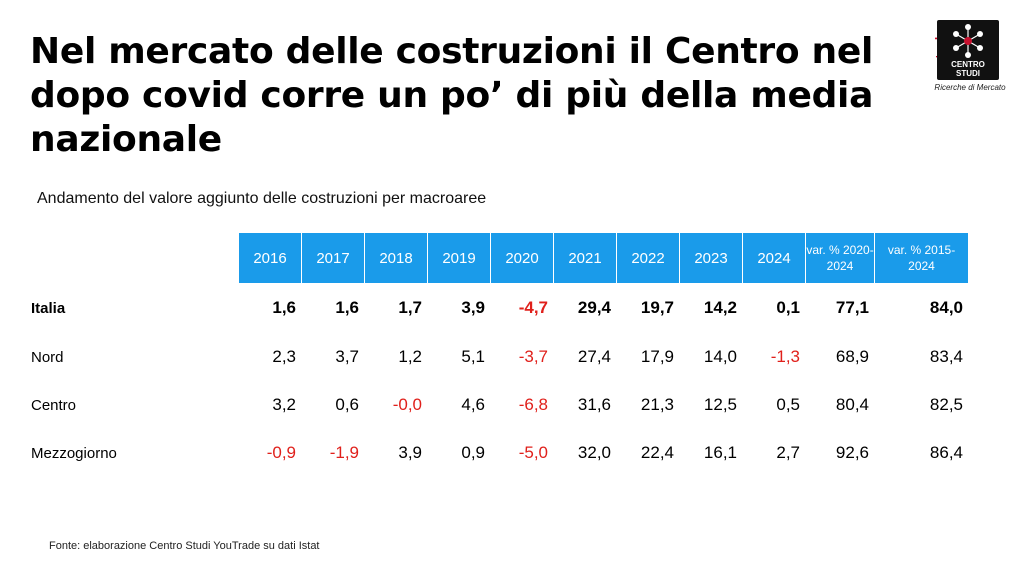 The height and width of the screenshot is (576, 1024). I want to click on logo-studi: STUDI, so click(968, 73).